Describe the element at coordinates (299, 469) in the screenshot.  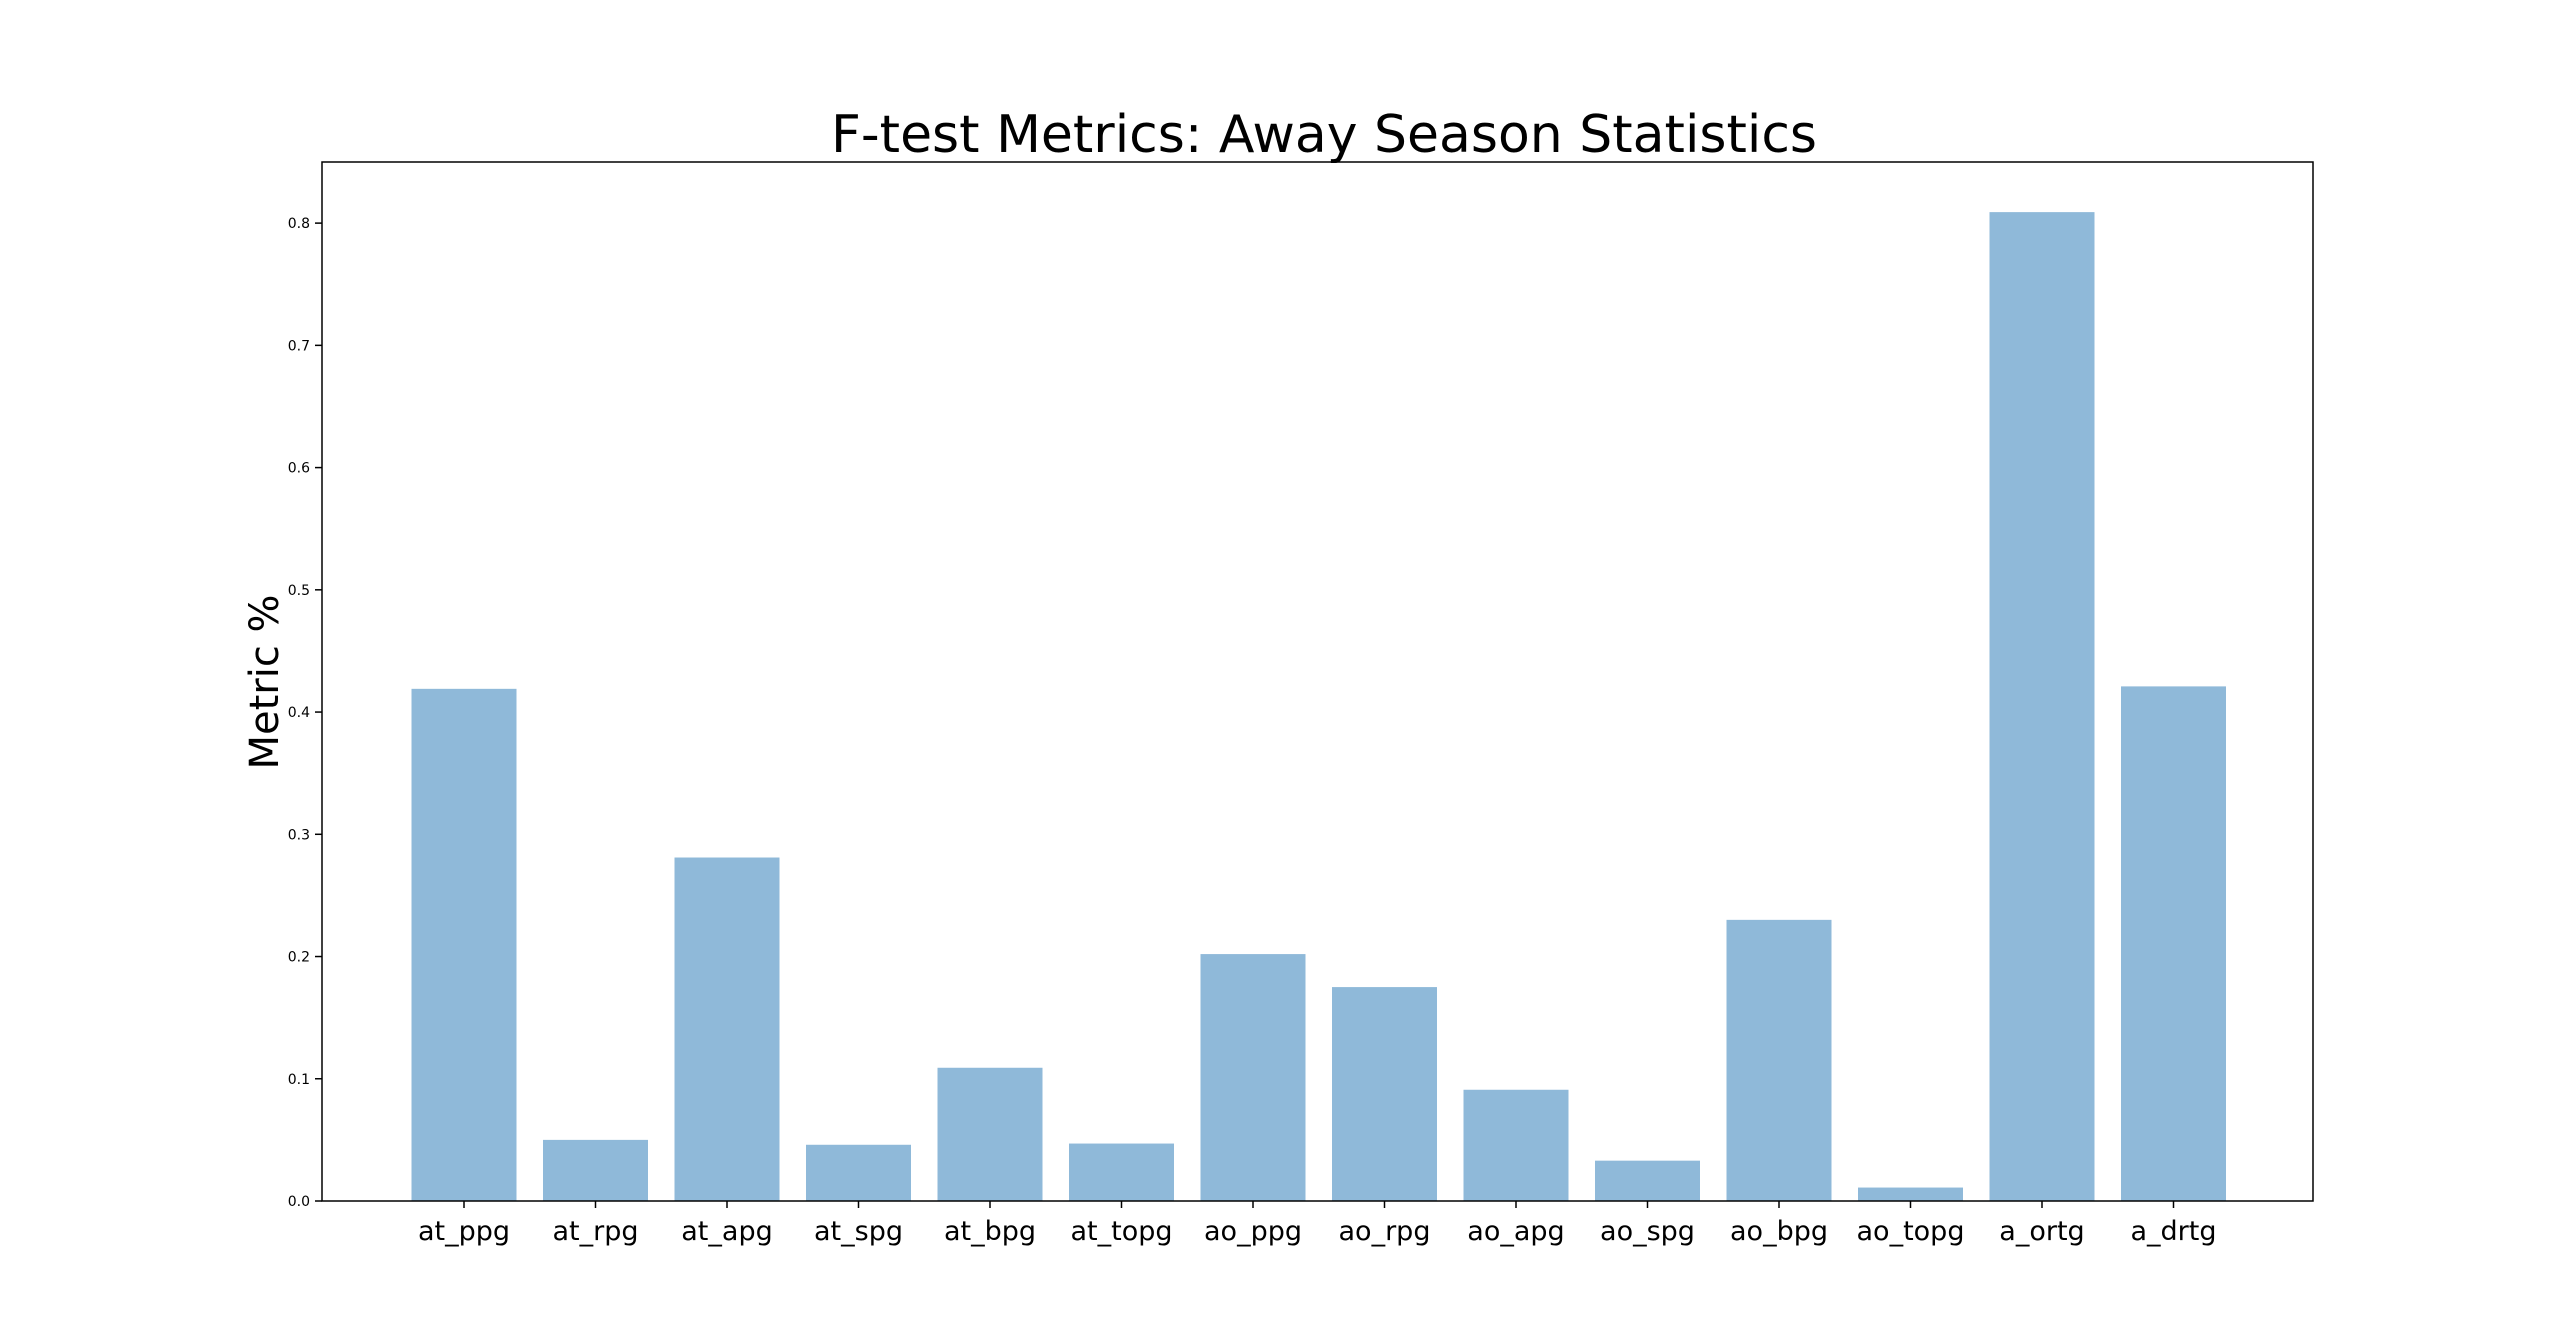
I see `y-tick-label: 0.6` at that location.